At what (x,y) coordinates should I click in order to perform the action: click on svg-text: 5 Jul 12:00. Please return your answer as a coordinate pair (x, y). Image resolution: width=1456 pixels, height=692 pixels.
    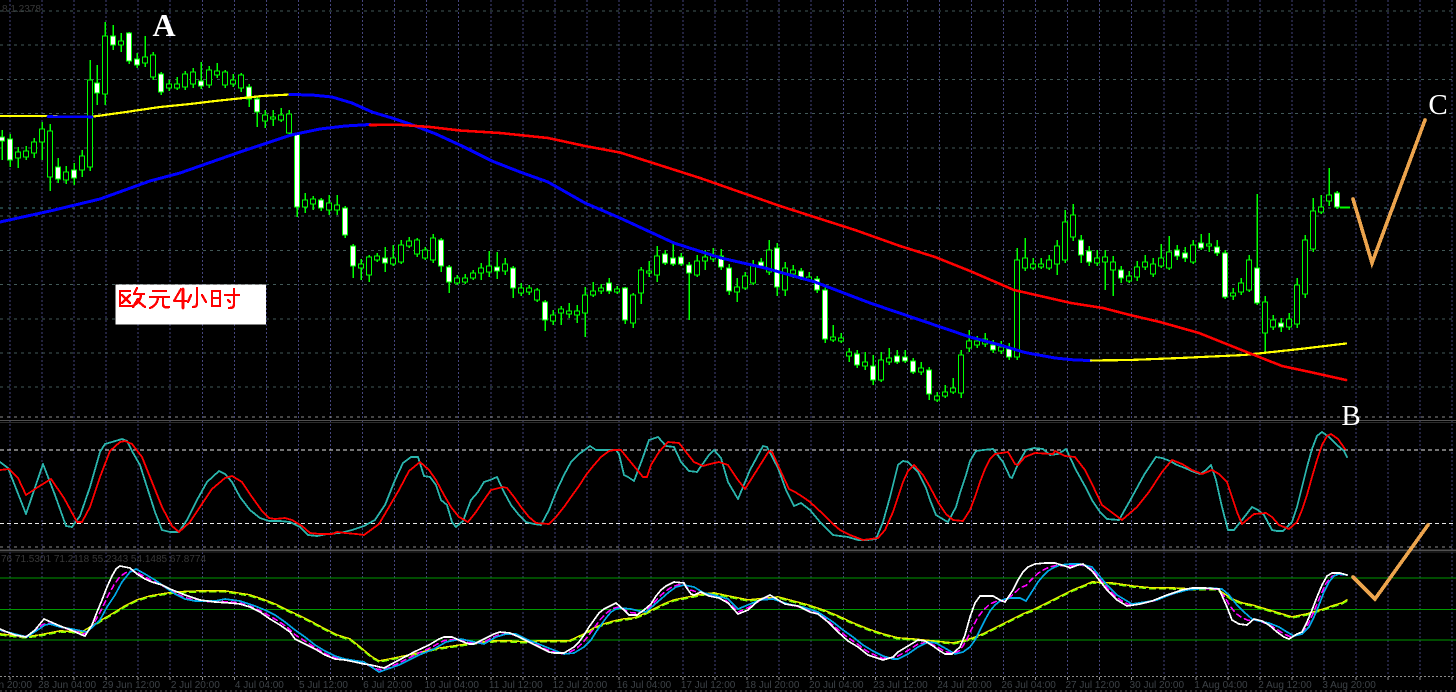
    Looking at the image, I should click on (323, 685).